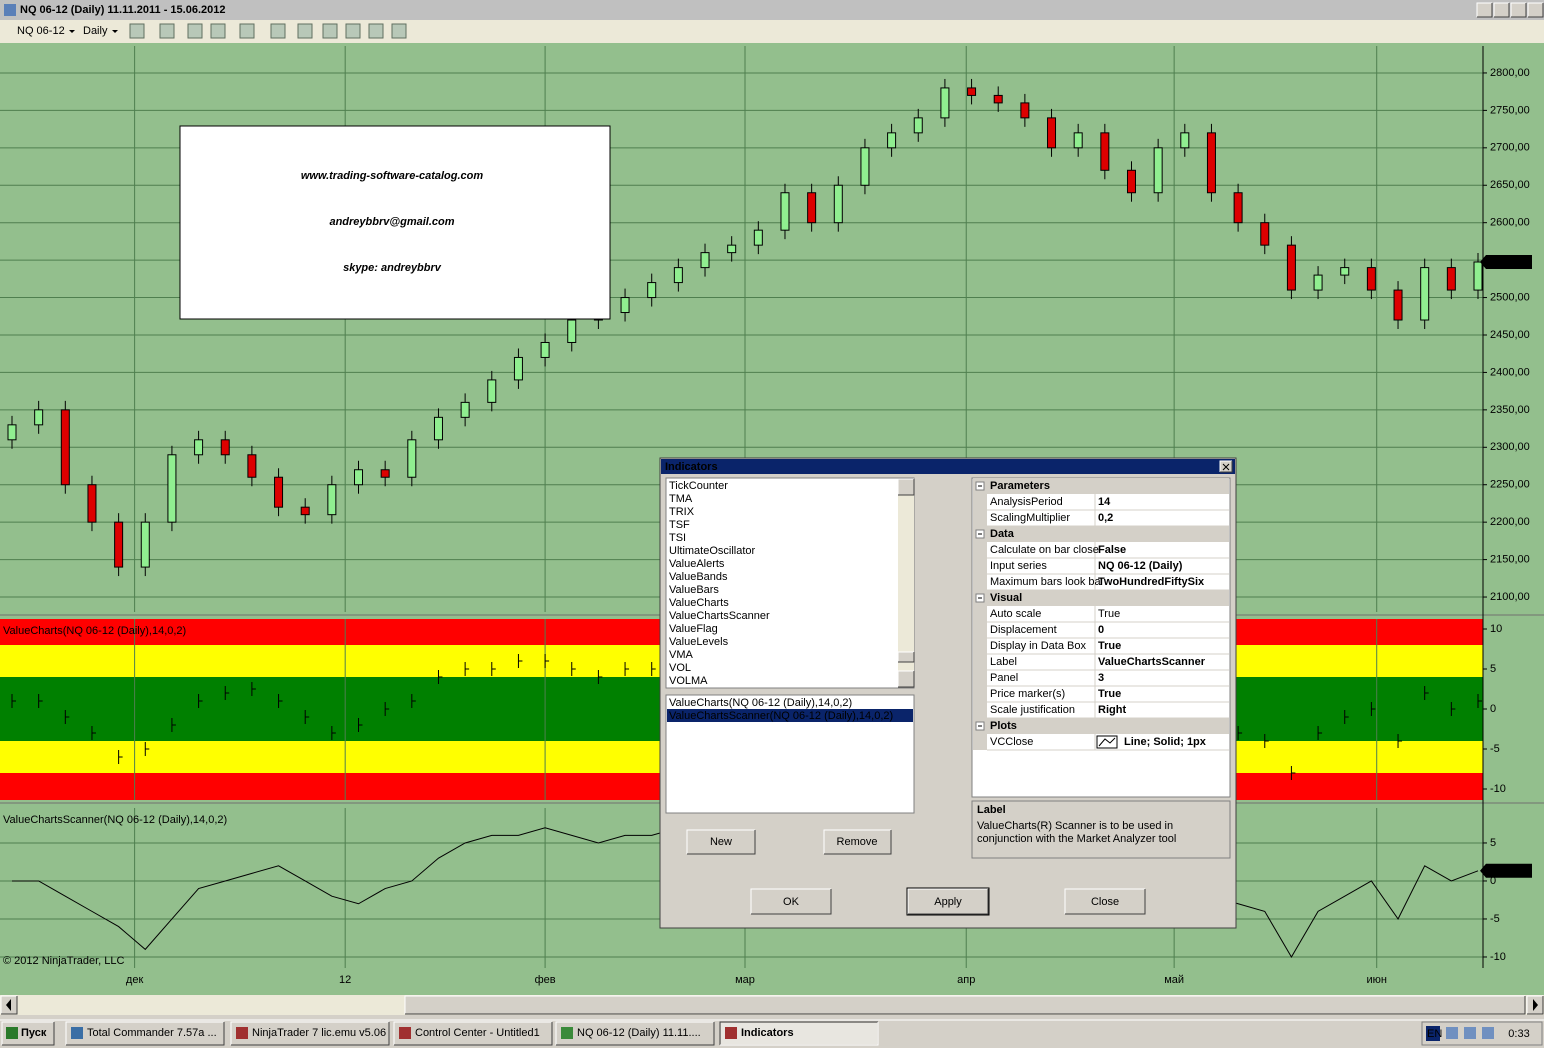 This screenshot has width=1544, height=1048. I want to click on property-value: 3, so click(1101, 678).